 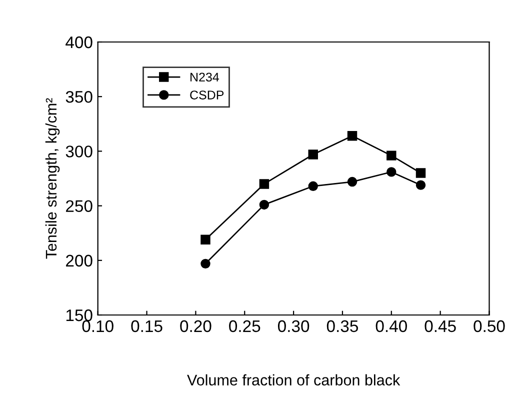 I want to click on x-tick-label: 0.30, so click(x=294, y=326).